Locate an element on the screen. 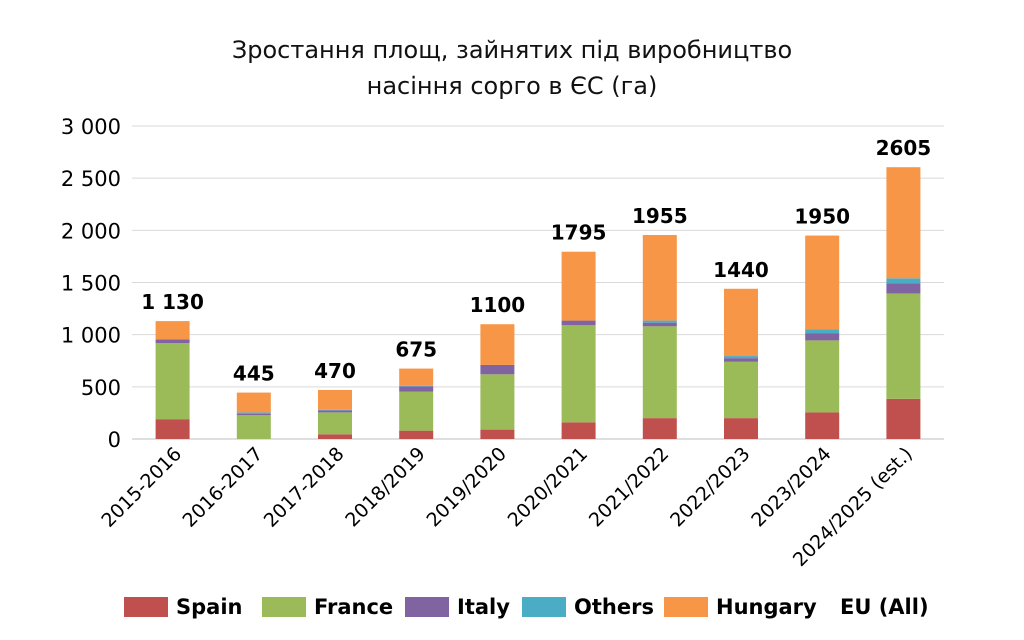  chart-title-line-1: Зростання площ, зайнятих під виробництво is located at coordinates (512, 50).